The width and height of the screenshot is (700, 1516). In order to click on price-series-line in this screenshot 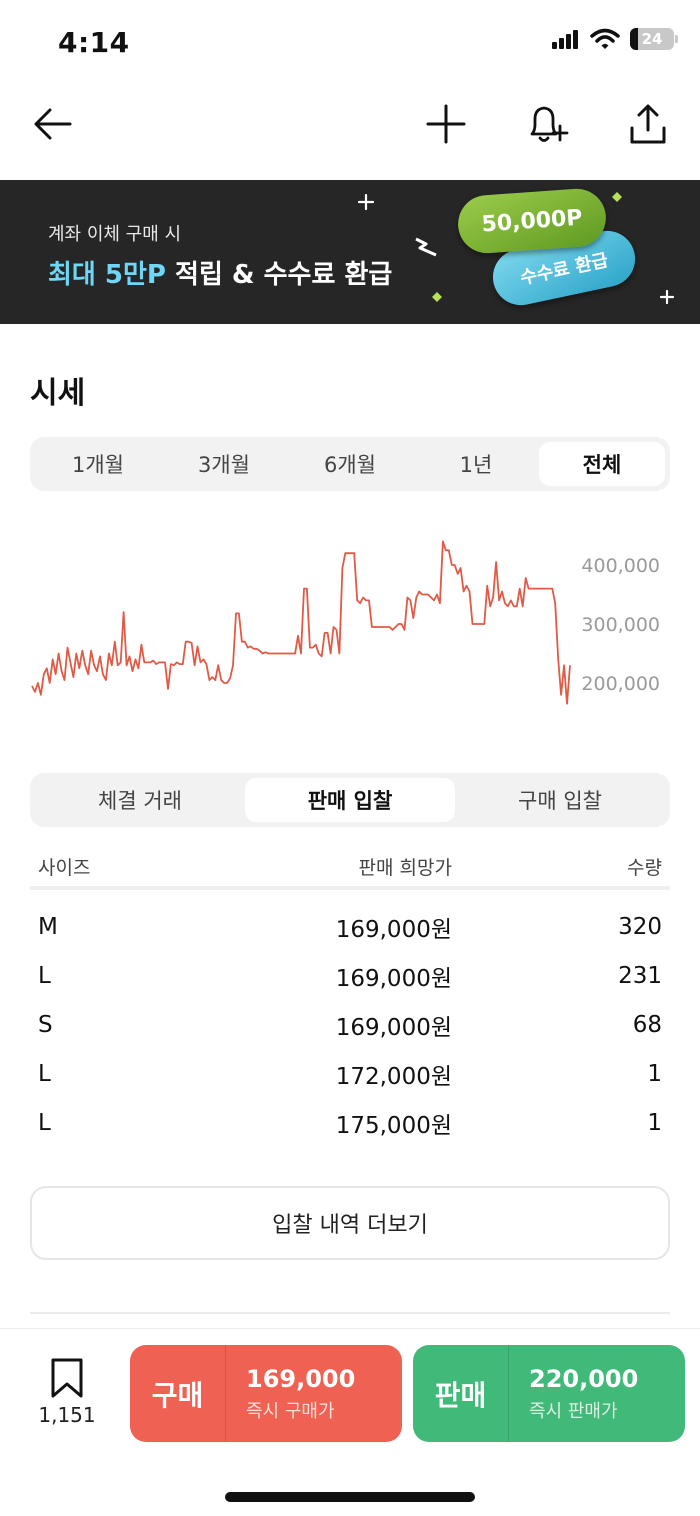, I will do `click(301, 622)`.